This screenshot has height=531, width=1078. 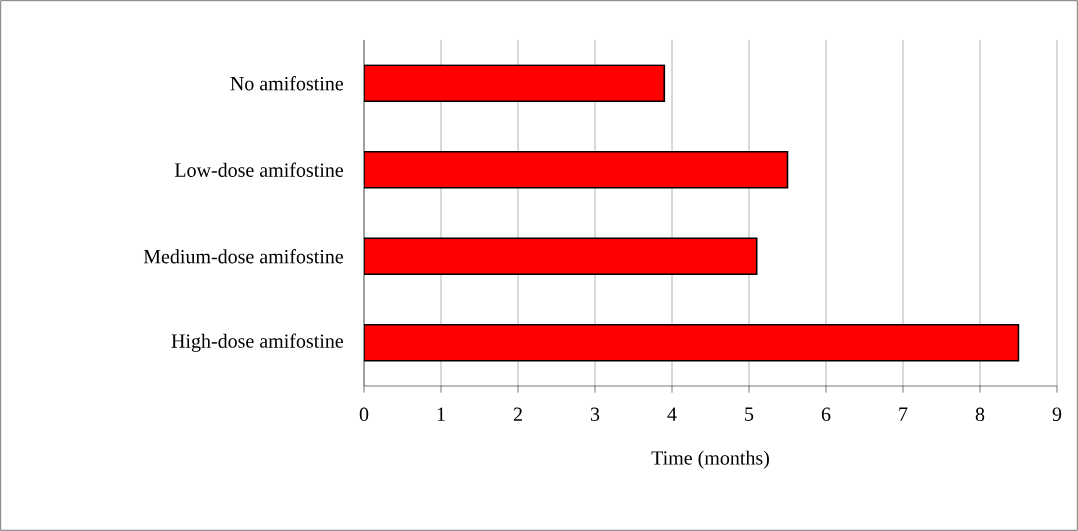 I want to click on y-tick-label: Medium-dose amifostine, so click(x=243, y=256).